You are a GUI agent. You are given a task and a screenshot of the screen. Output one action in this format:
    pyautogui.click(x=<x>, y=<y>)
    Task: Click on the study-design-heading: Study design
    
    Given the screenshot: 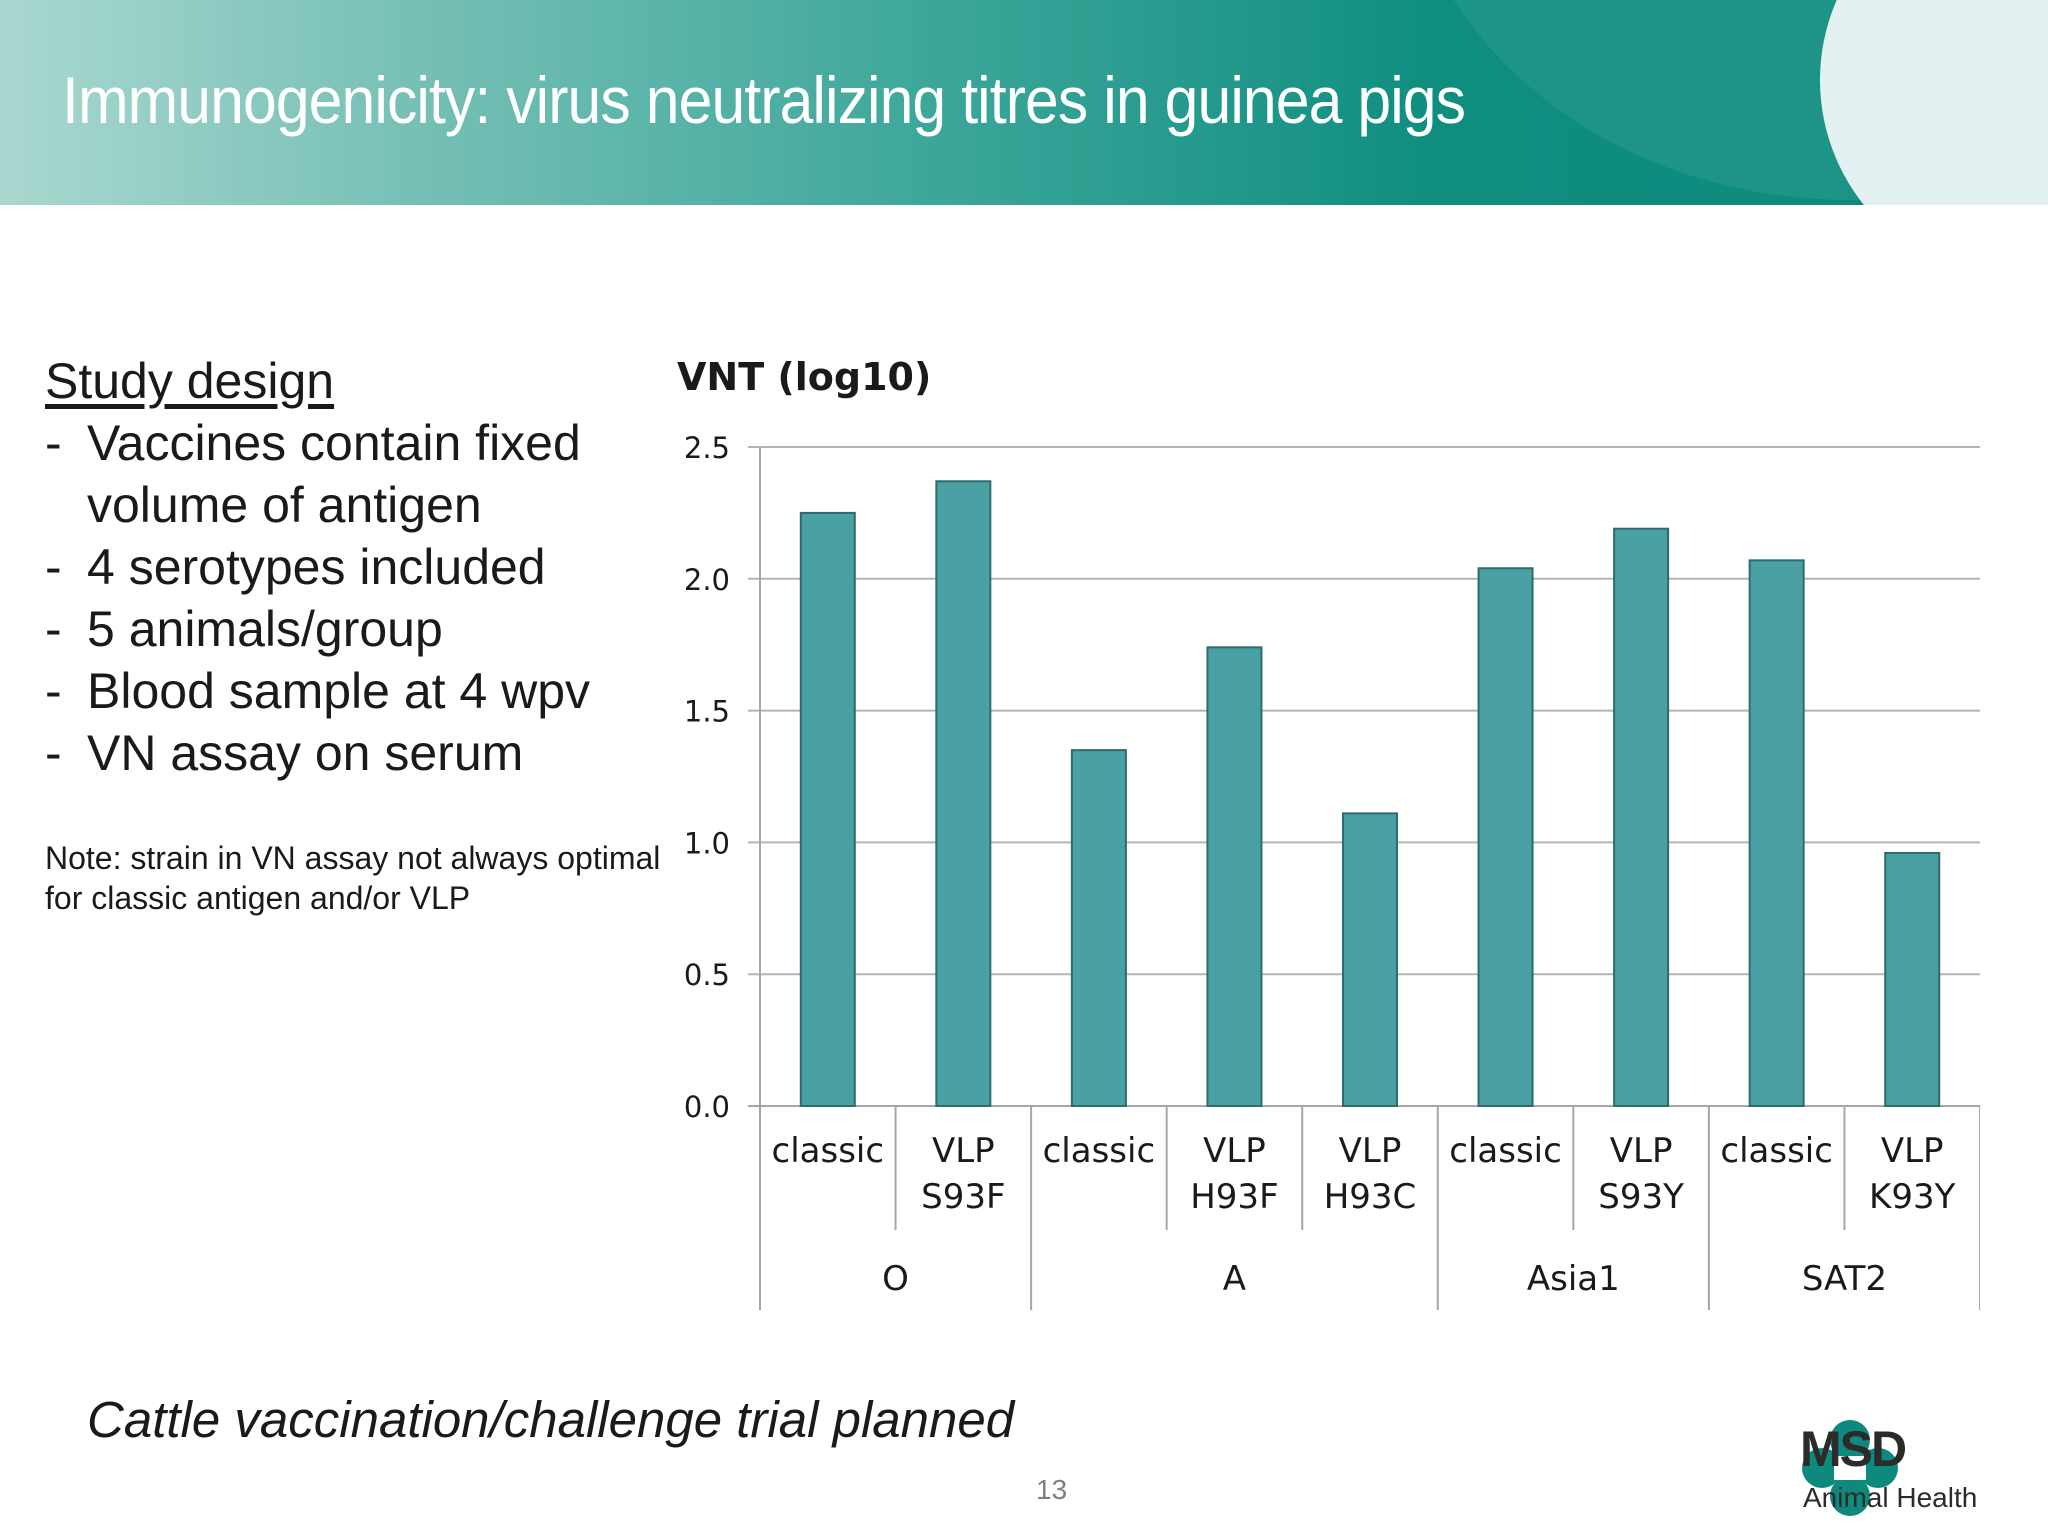 What is the action you would take?
    pyautogui.click(x=190, y=381)
    